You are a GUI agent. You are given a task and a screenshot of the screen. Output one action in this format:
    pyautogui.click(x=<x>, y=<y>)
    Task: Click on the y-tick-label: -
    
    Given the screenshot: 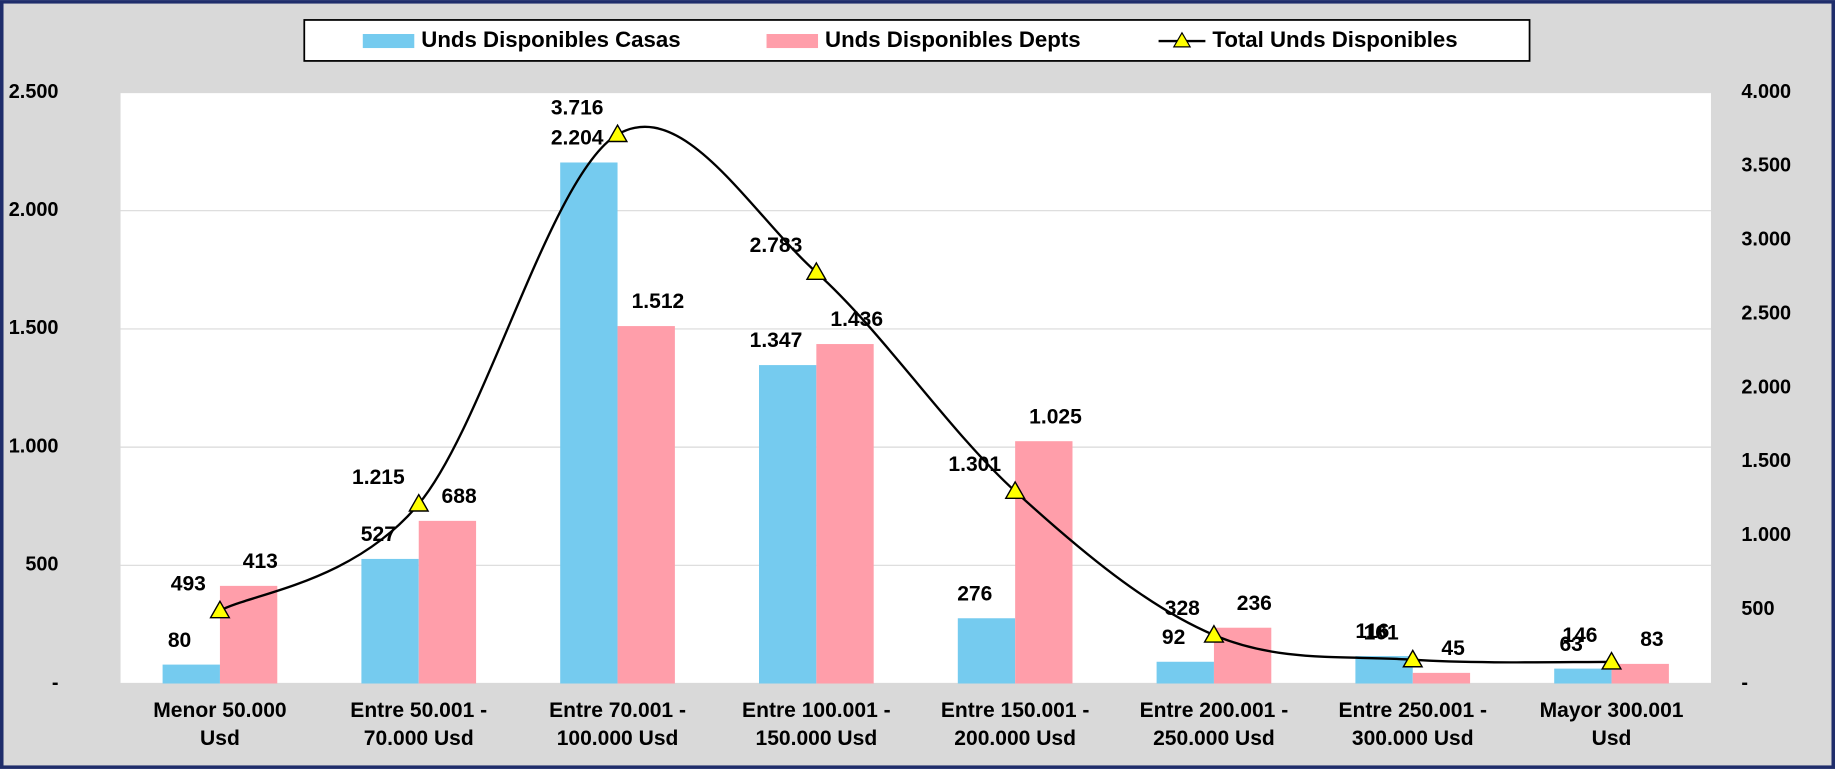 What is the action you would take?
    pyautogui.click(x=55, y=683)
    